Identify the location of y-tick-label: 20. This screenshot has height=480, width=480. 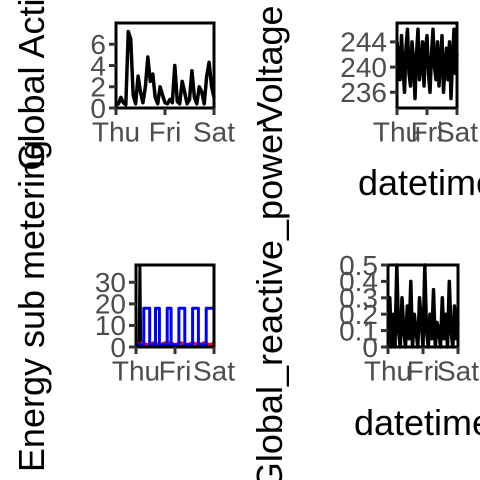
(110, 304).